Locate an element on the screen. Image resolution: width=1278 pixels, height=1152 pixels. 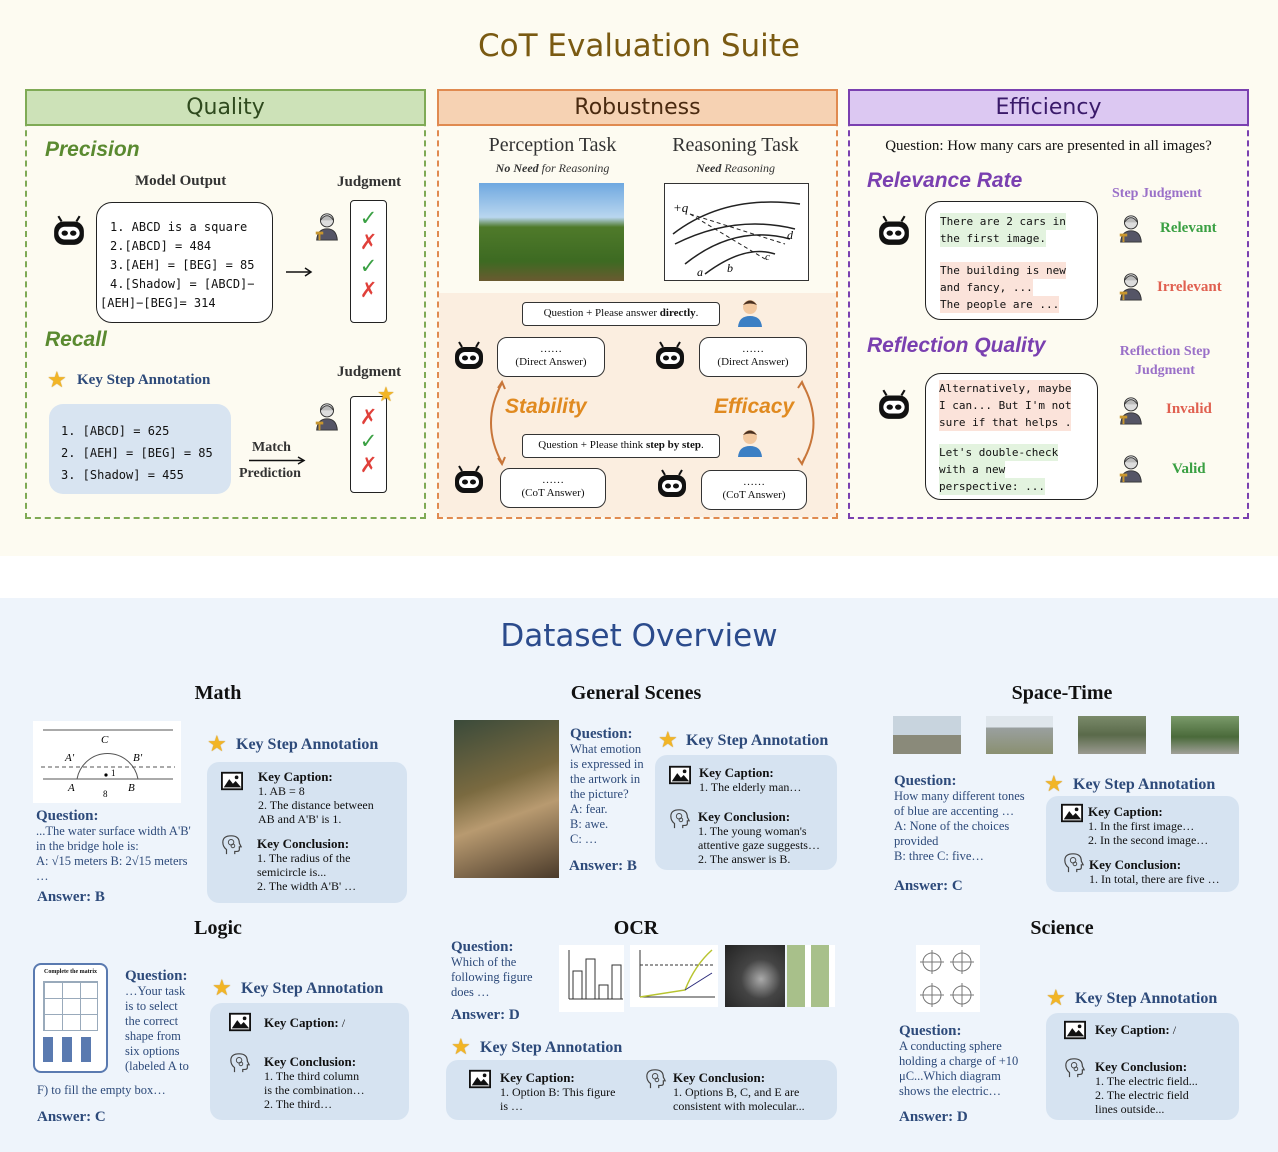
figure-label: C is located at coordinates (105, 740).